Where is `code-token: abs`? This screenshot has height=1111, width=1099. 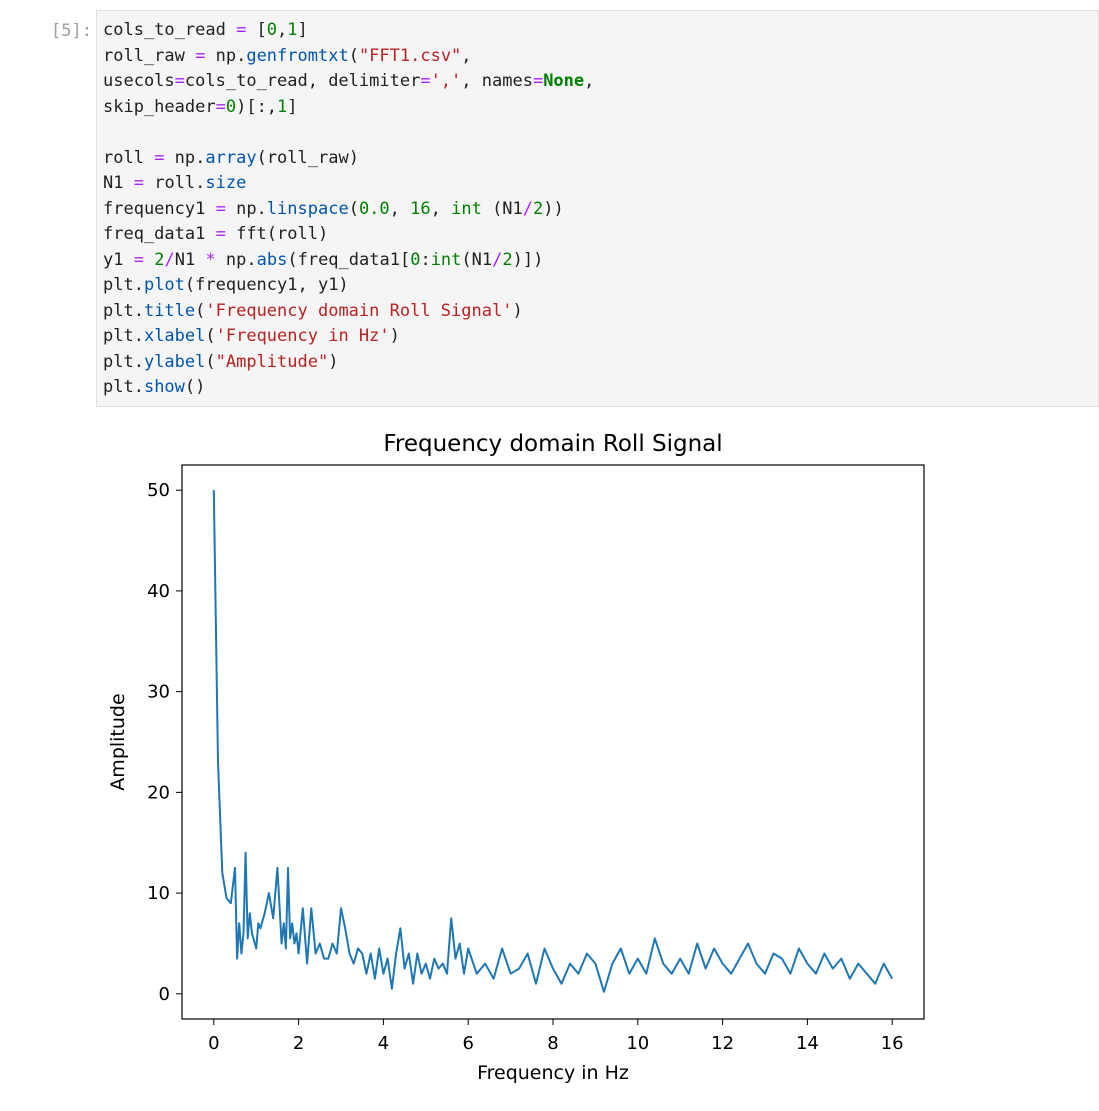
code-token: abs is located at coordinates (272, 259).